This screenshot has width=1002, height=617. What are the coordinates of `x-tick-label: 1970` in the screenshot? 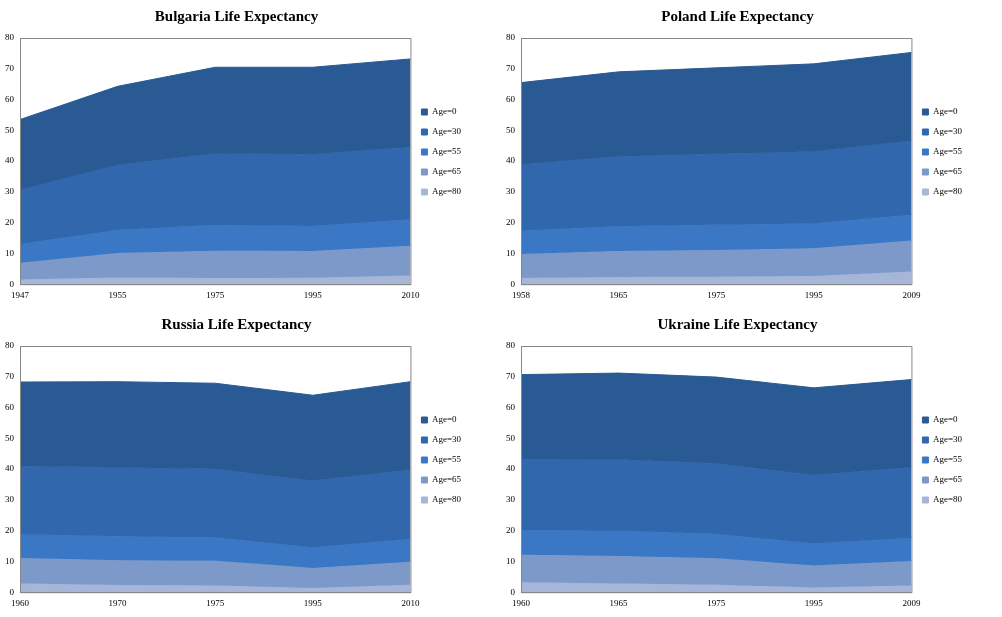 It's located at (118, 602).